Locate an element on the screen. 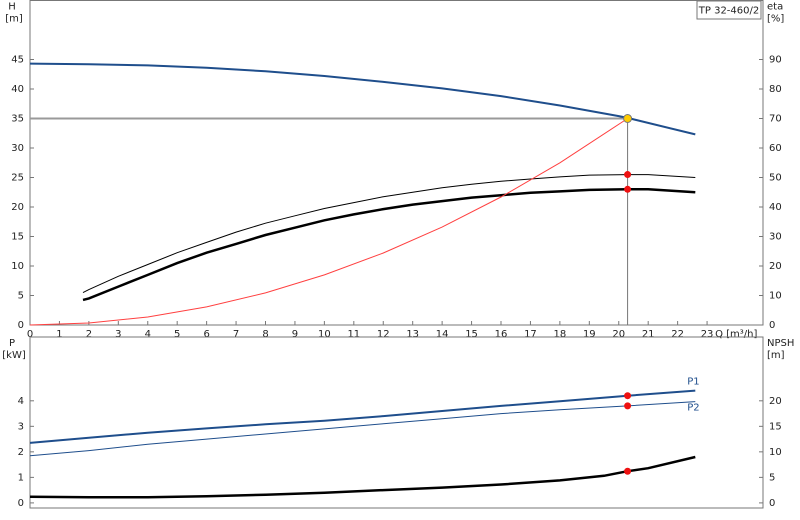 The width and height of the screenshot is (800, 520). y-tick-label: 35 is located at coordinates (17, 119).